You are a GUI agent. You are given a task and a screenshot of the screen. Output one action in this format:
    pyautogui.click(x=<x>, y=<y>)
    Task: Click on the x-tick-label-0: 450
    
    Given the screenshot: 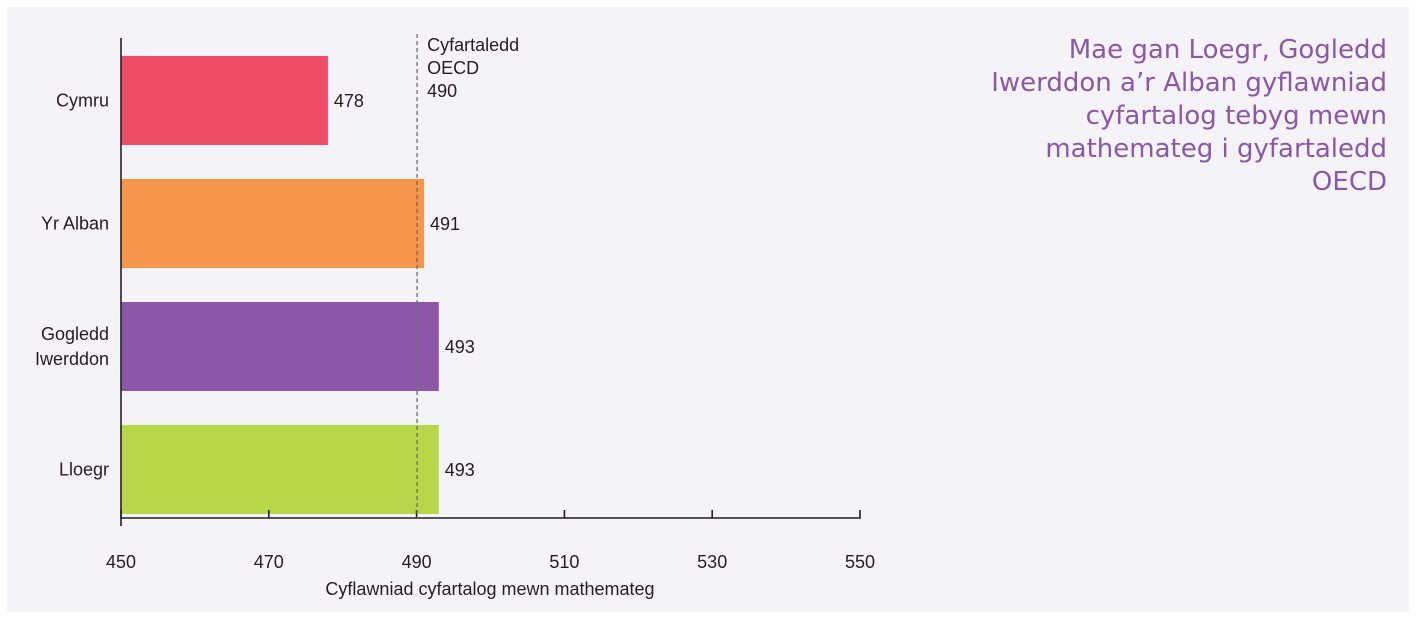 What is the action you would take?
    pyautogui.click(x=121, y=562)
    